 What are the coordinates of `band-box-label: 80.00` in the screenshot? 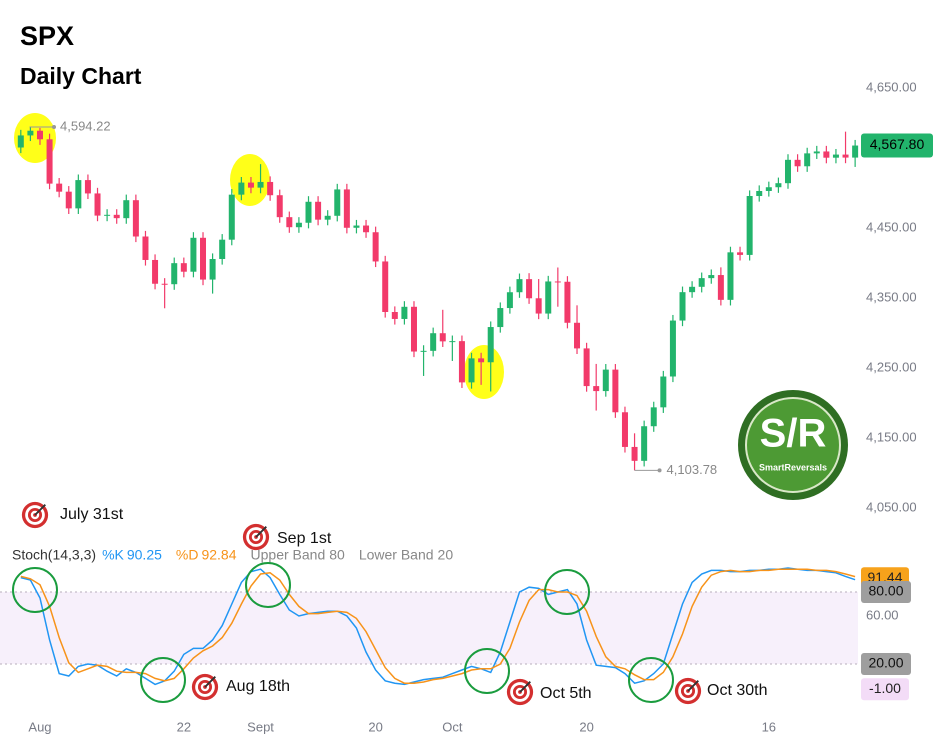 It's located at (885, 591).